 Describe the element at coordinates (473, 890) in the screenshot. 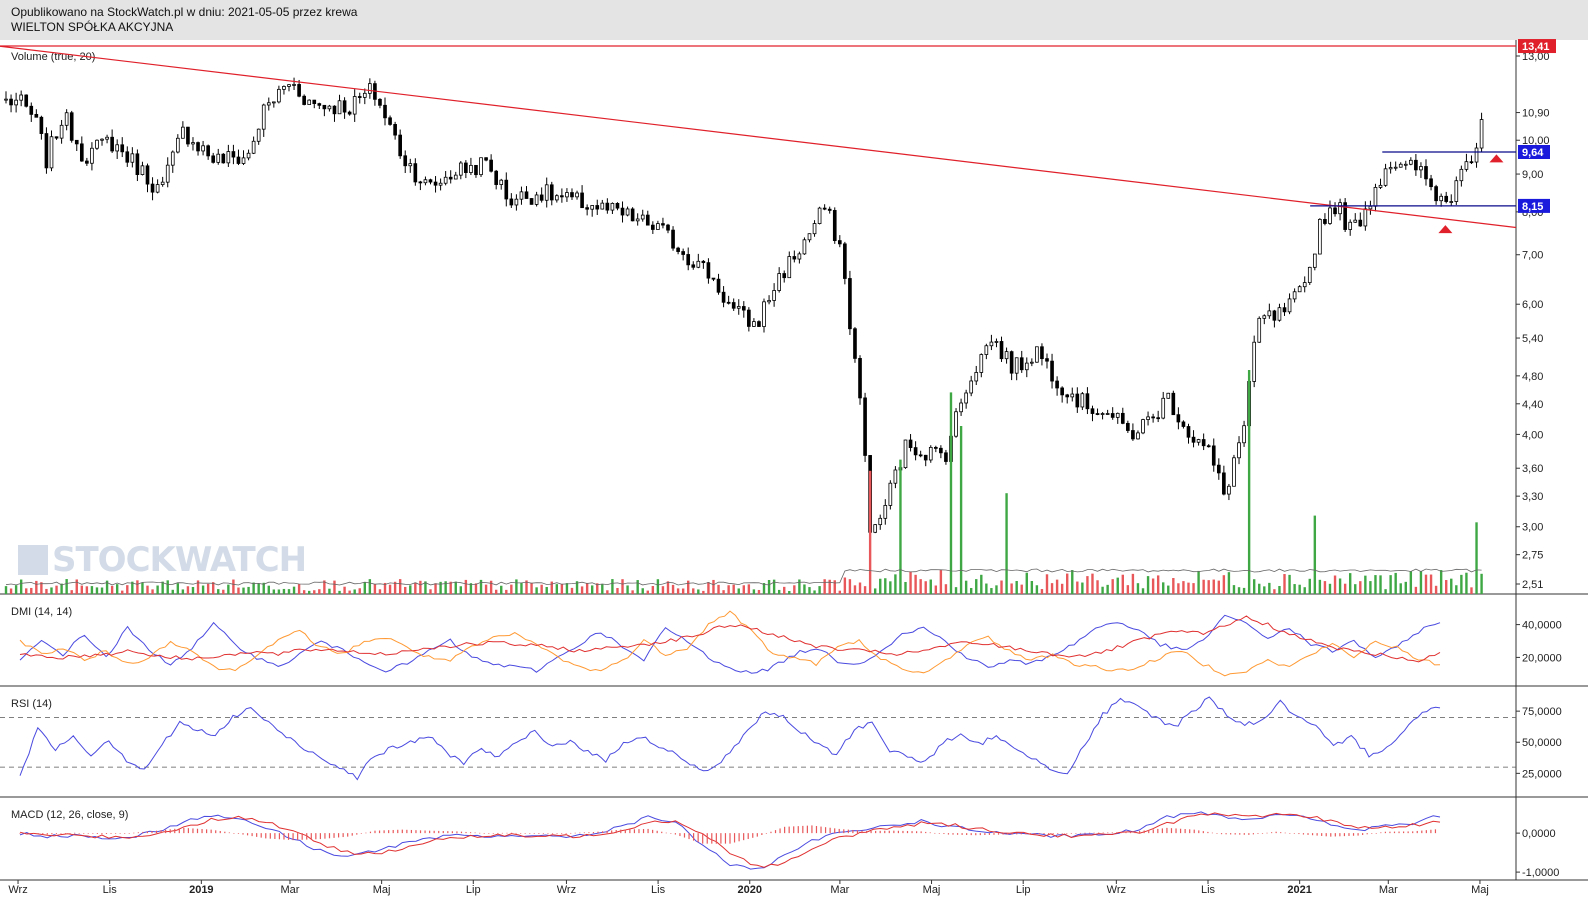

I see `x-tick-label: Lip` at that location.